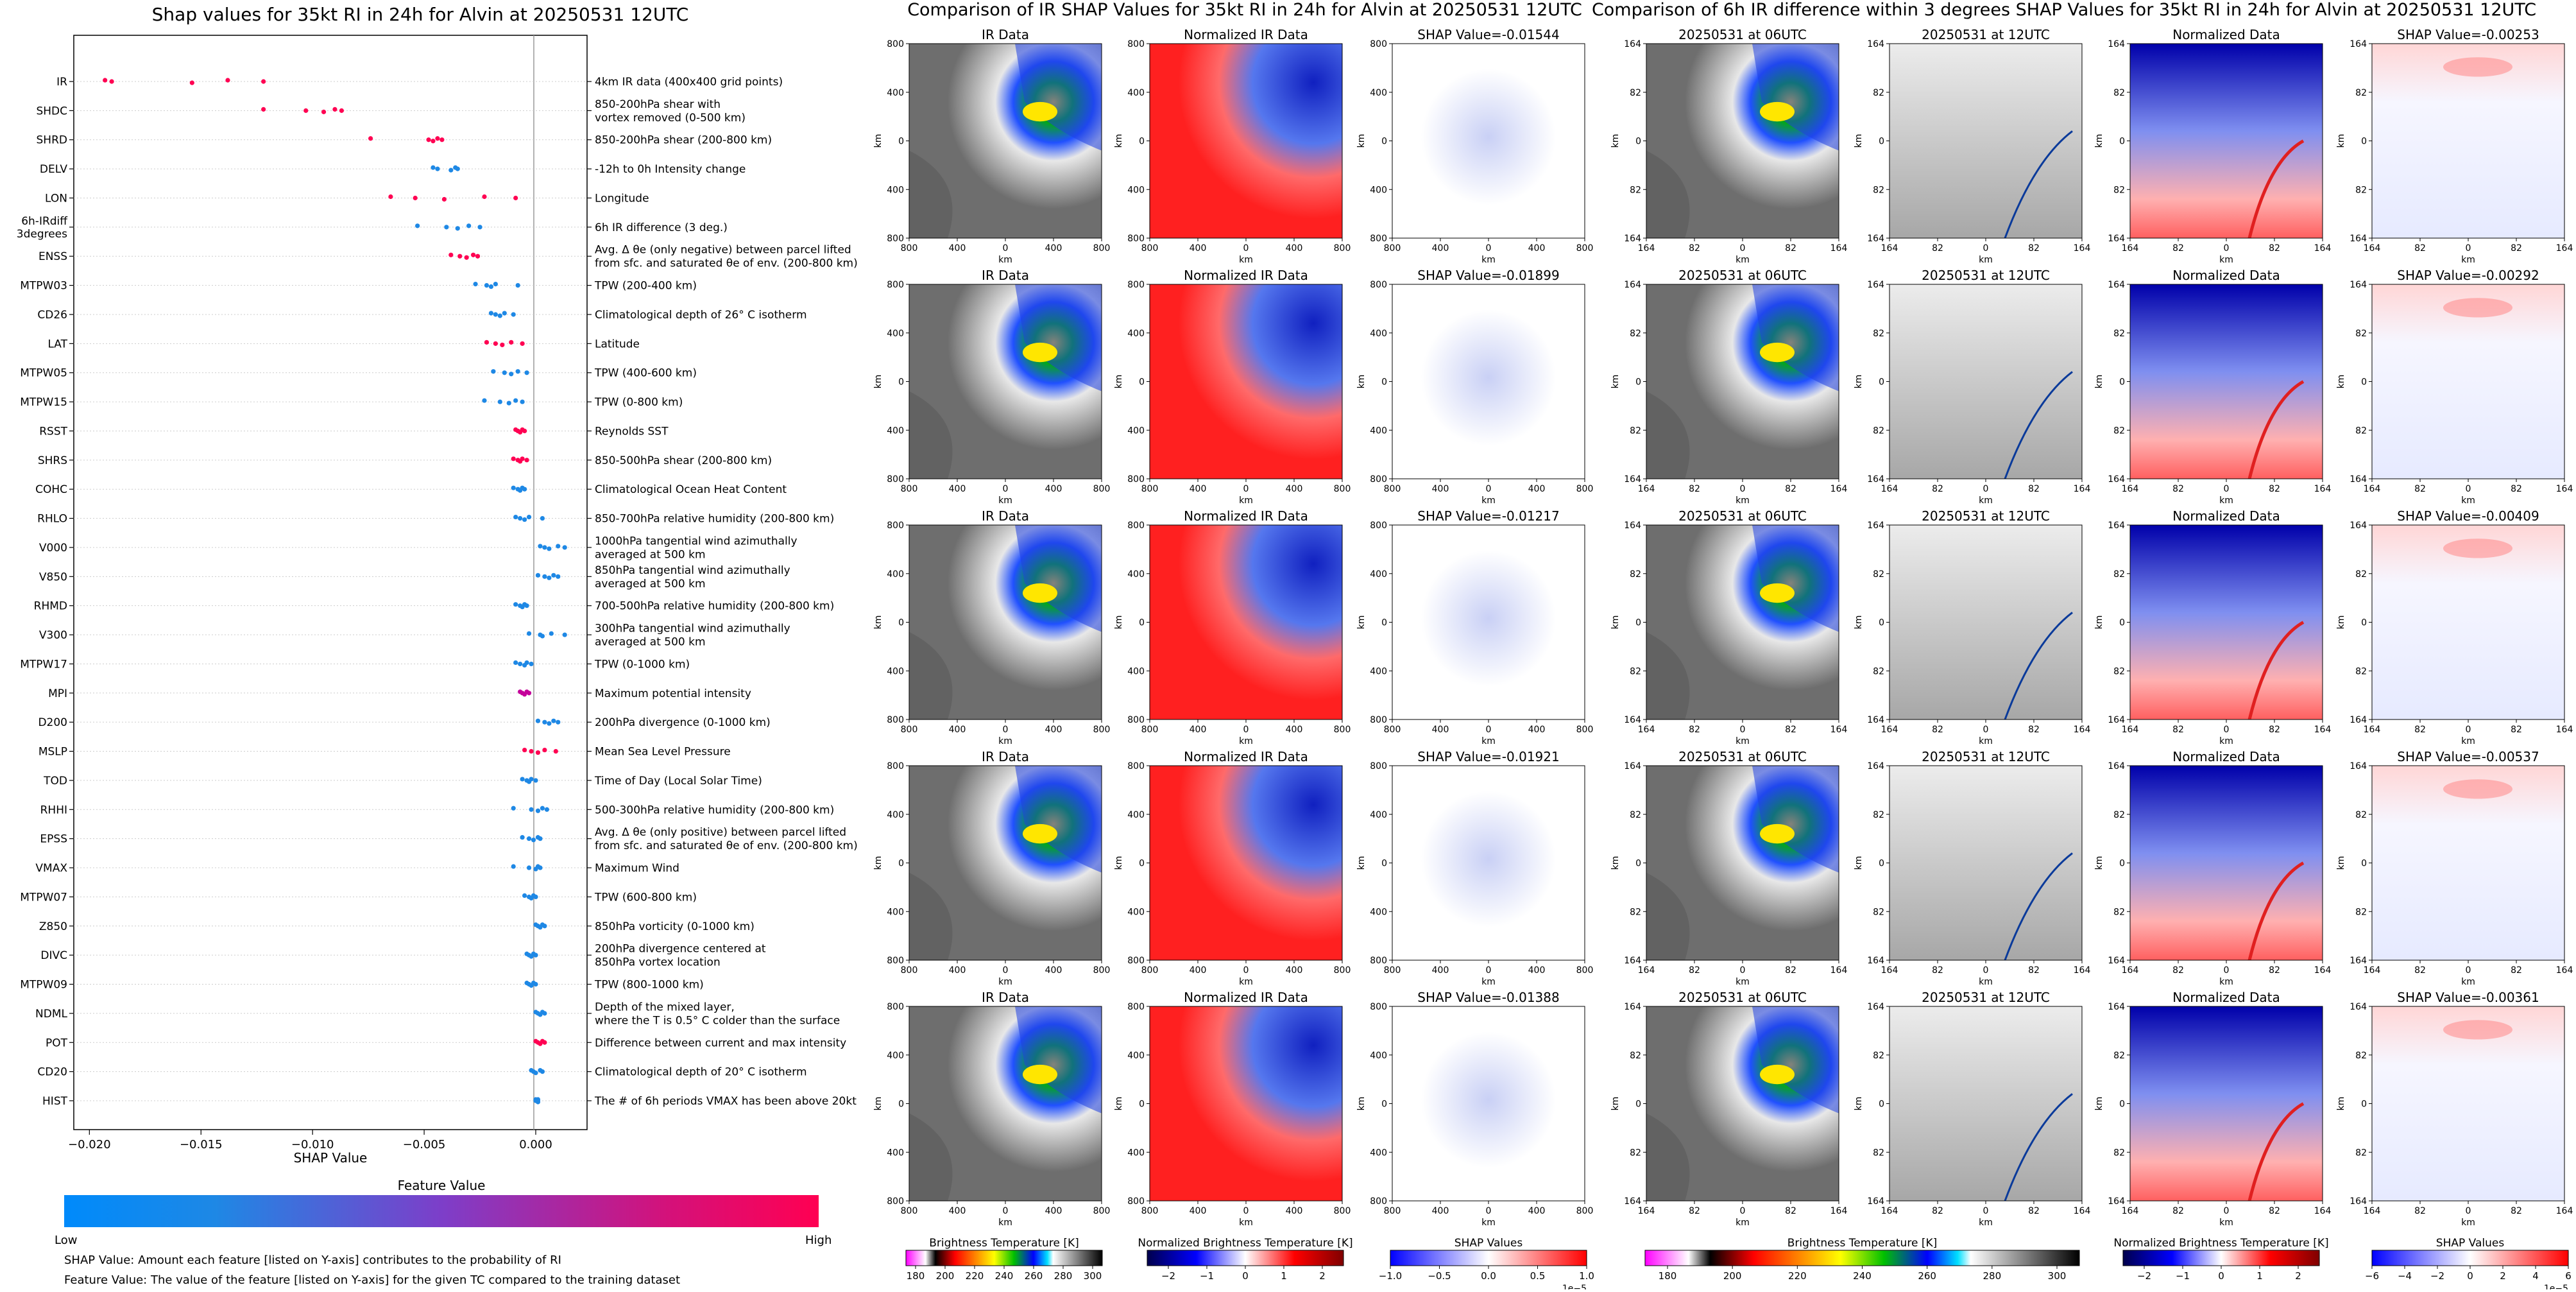  Describe the element at coordinates (681, 949) in the screenshot. I see `feature-description: 200hPa divergence centered at` at that location.